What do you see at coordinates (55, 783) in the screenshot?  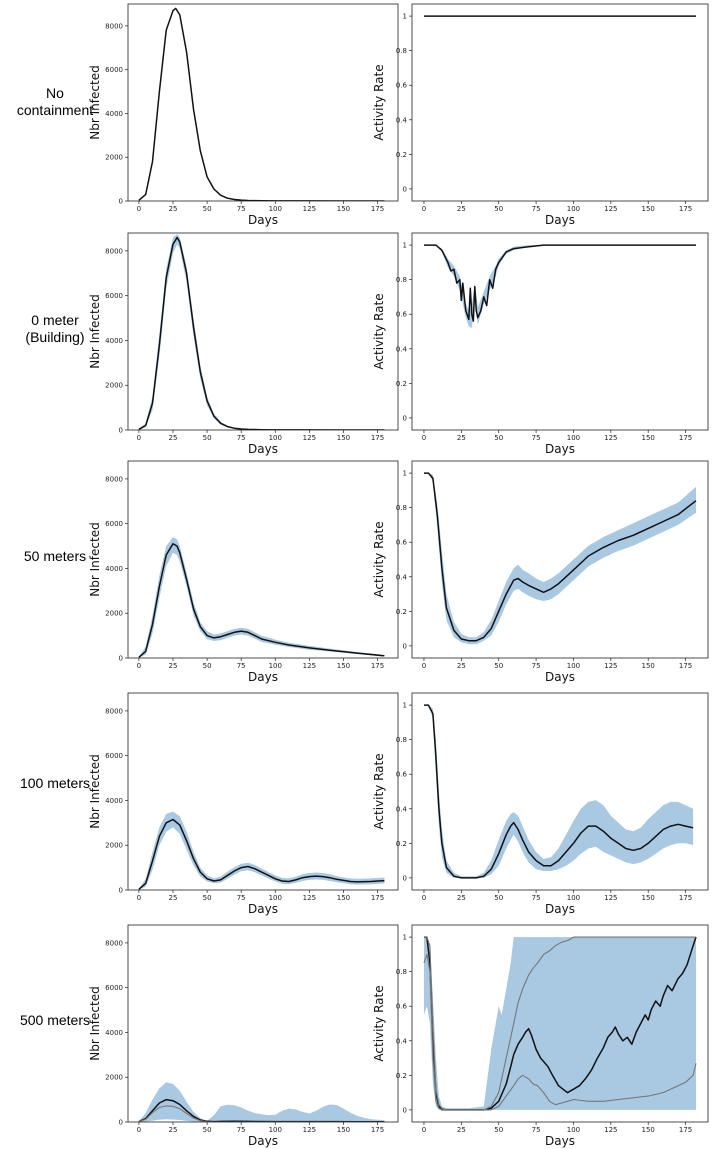 I see `row-label-100-meters: 100 meters` at bounding box center [55, 783].